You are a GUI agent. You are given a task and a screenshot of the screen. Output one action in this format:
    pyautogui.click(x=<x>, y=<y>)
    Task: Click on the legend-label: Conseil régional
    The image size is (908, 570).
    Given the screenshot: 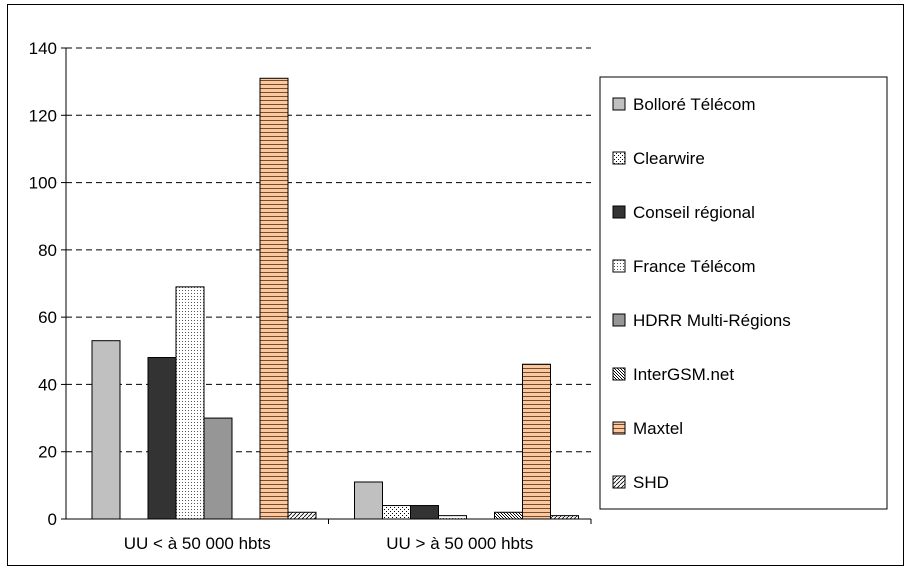 What is the action you would take?
    pyautogui.click(x=694, y=212)
    